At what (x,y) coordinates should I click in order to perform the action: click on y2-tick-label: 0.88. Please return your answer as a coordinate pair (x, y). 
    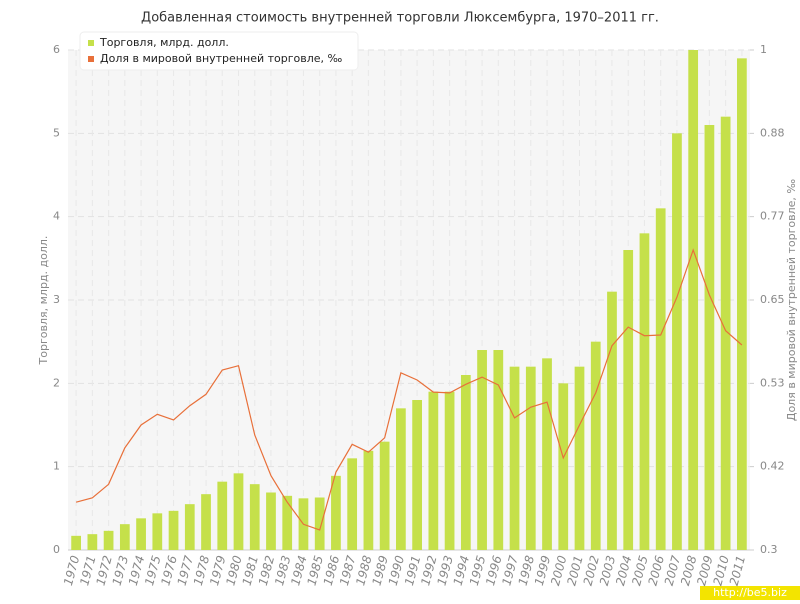
    Looking at the image, I should click on (772, 132).